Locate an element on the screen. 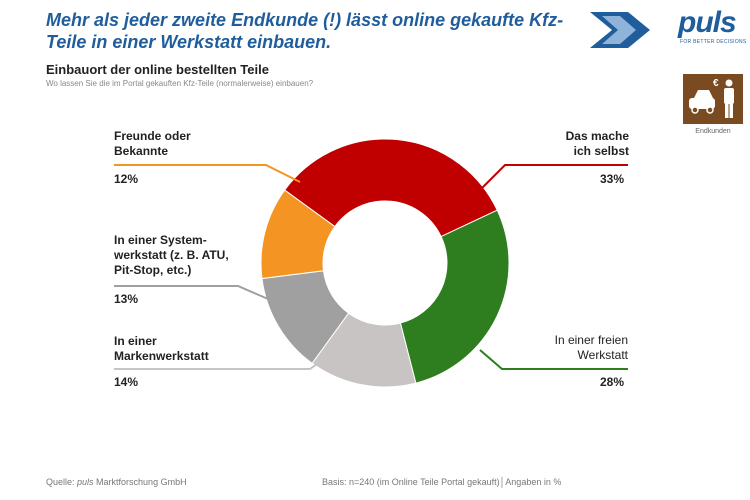 Image resolution: width=750 pixels, height=500 pixels. label-system-line3: Pit-Stop, etc.) is located at coordinates (153, 270).